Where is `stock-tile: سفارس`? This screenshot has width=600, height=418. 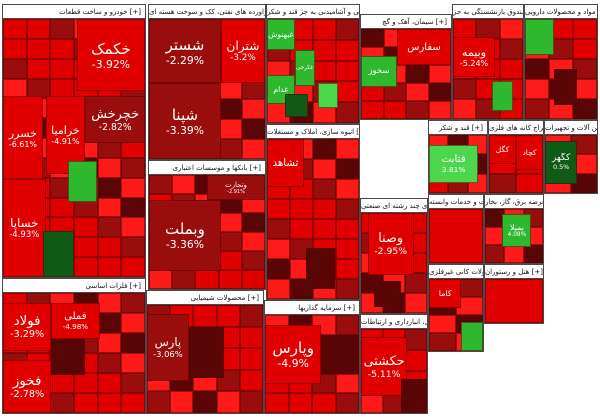 stock-tile: سفارس is located at coordinates (424, 47).